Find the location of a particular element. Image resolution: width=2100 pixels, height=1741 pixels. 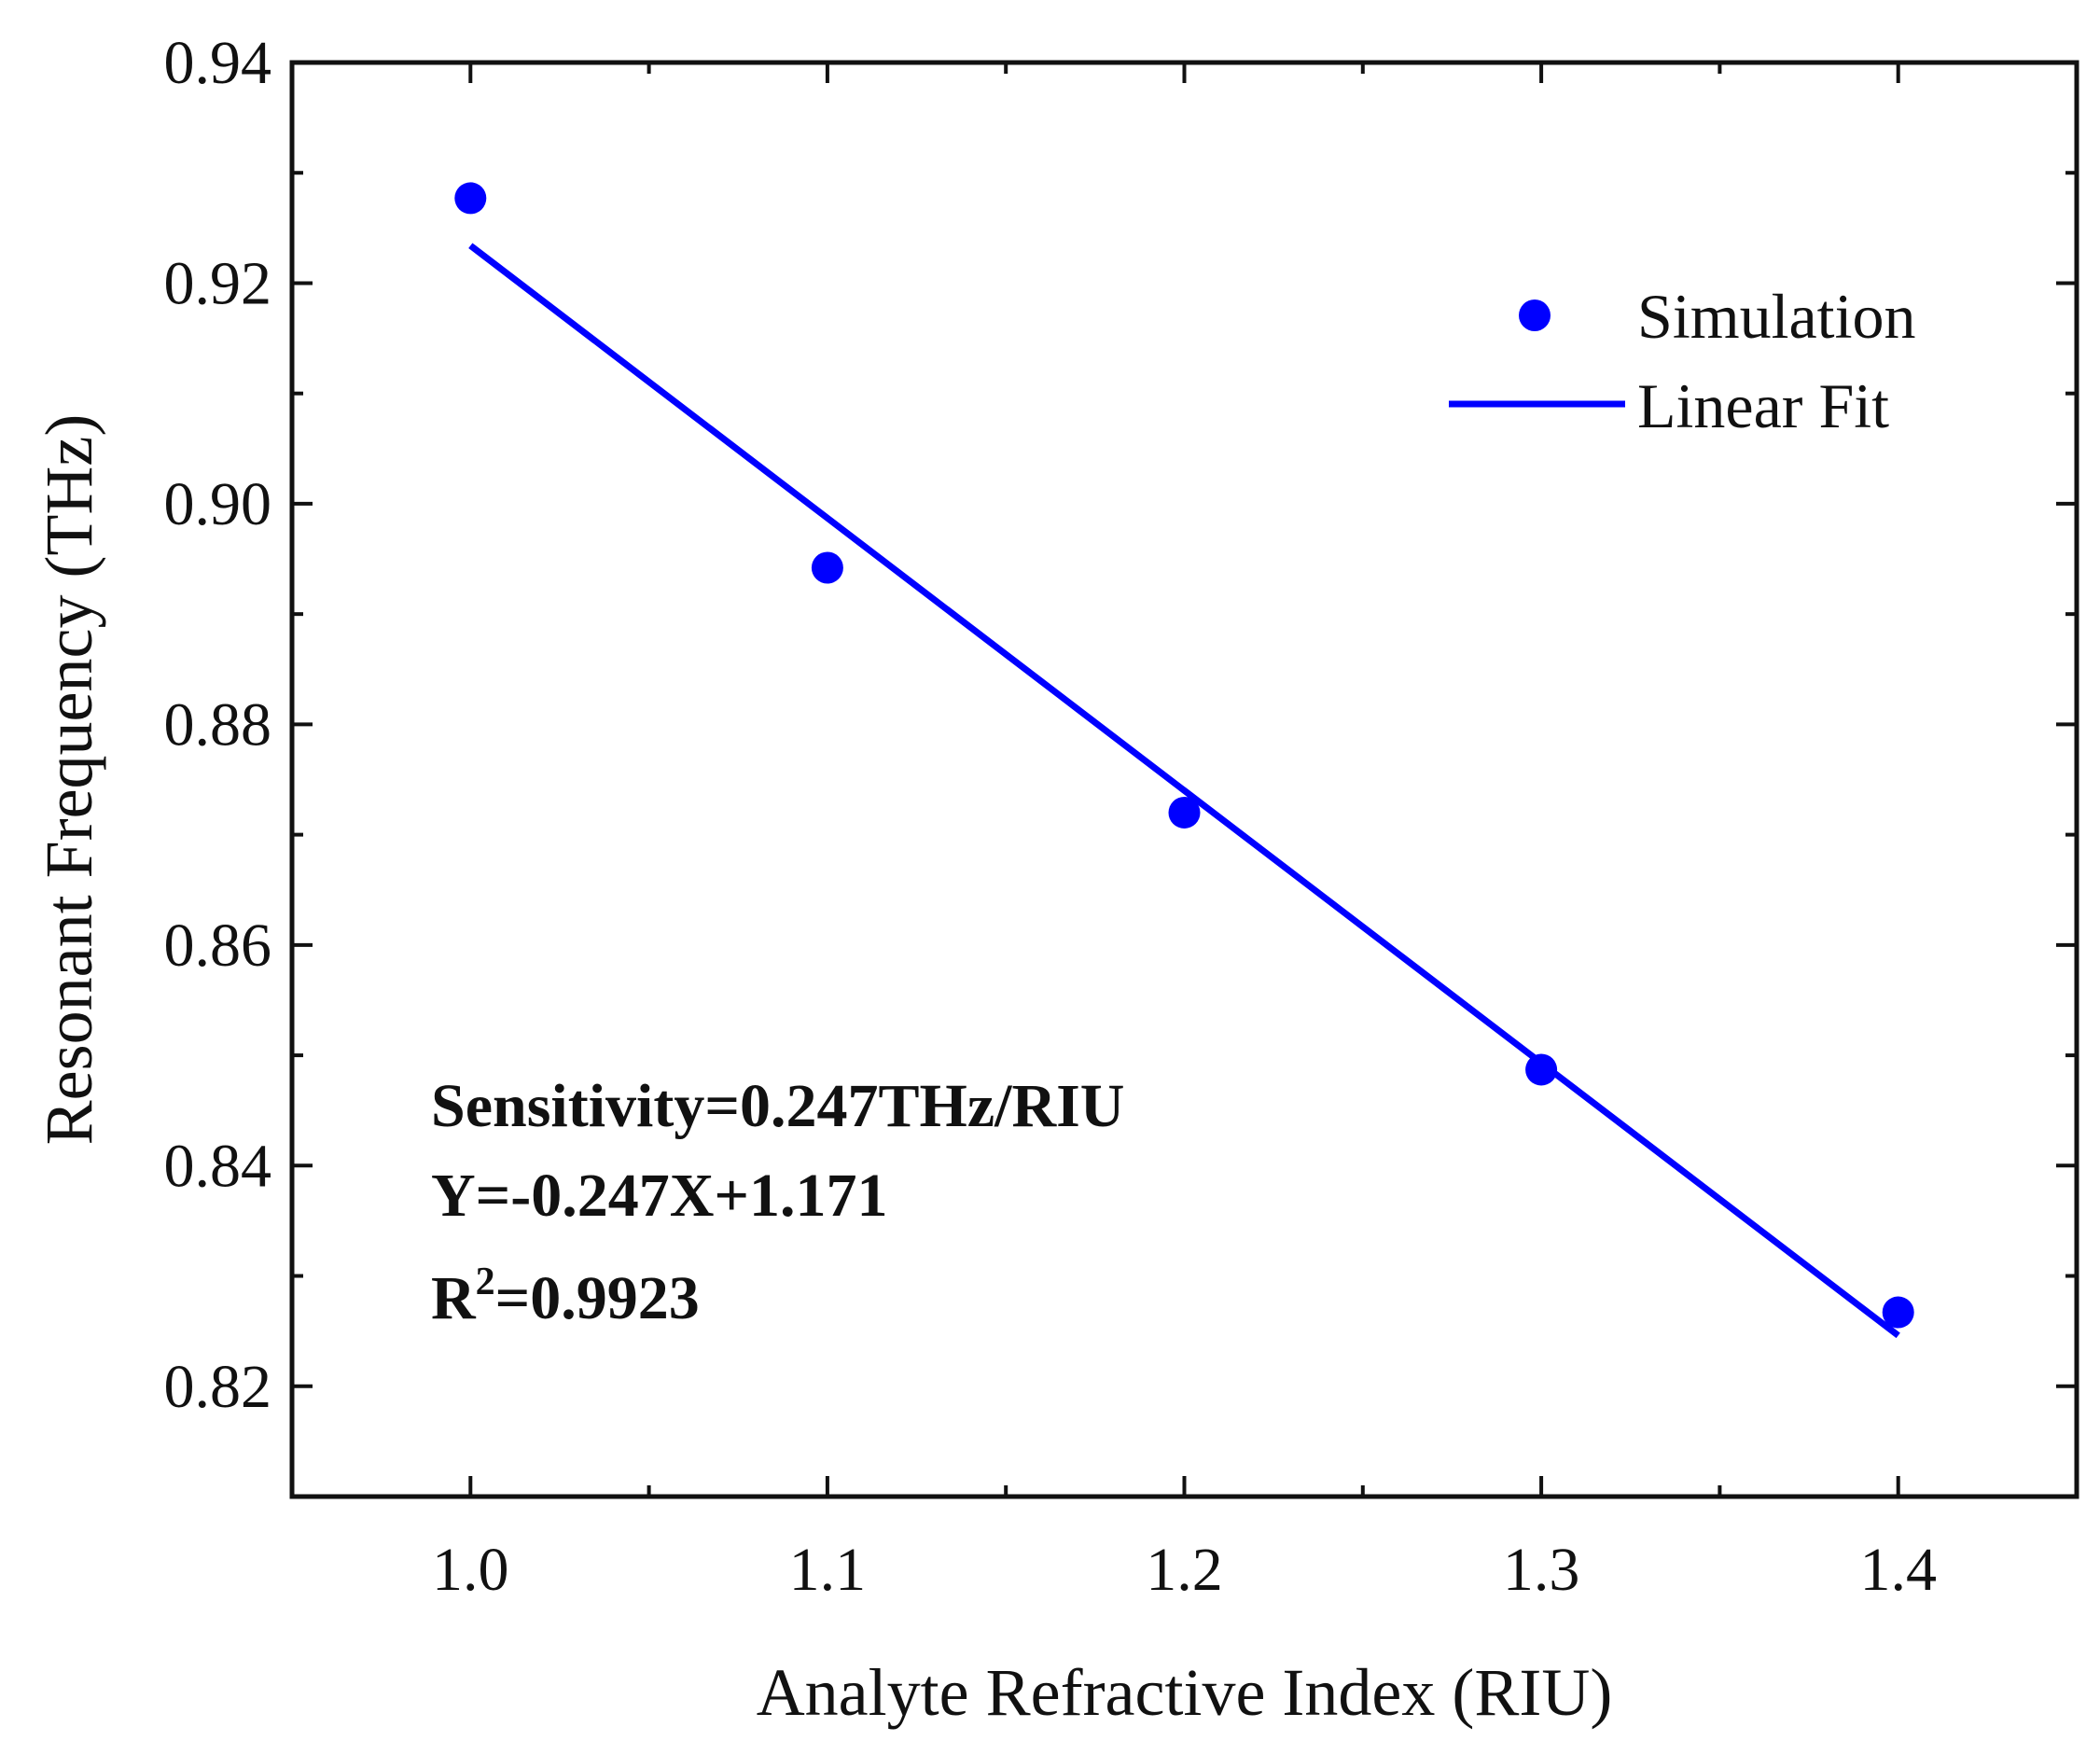

x-tick-label: 1.1 is located at coordinates (828, 1570).